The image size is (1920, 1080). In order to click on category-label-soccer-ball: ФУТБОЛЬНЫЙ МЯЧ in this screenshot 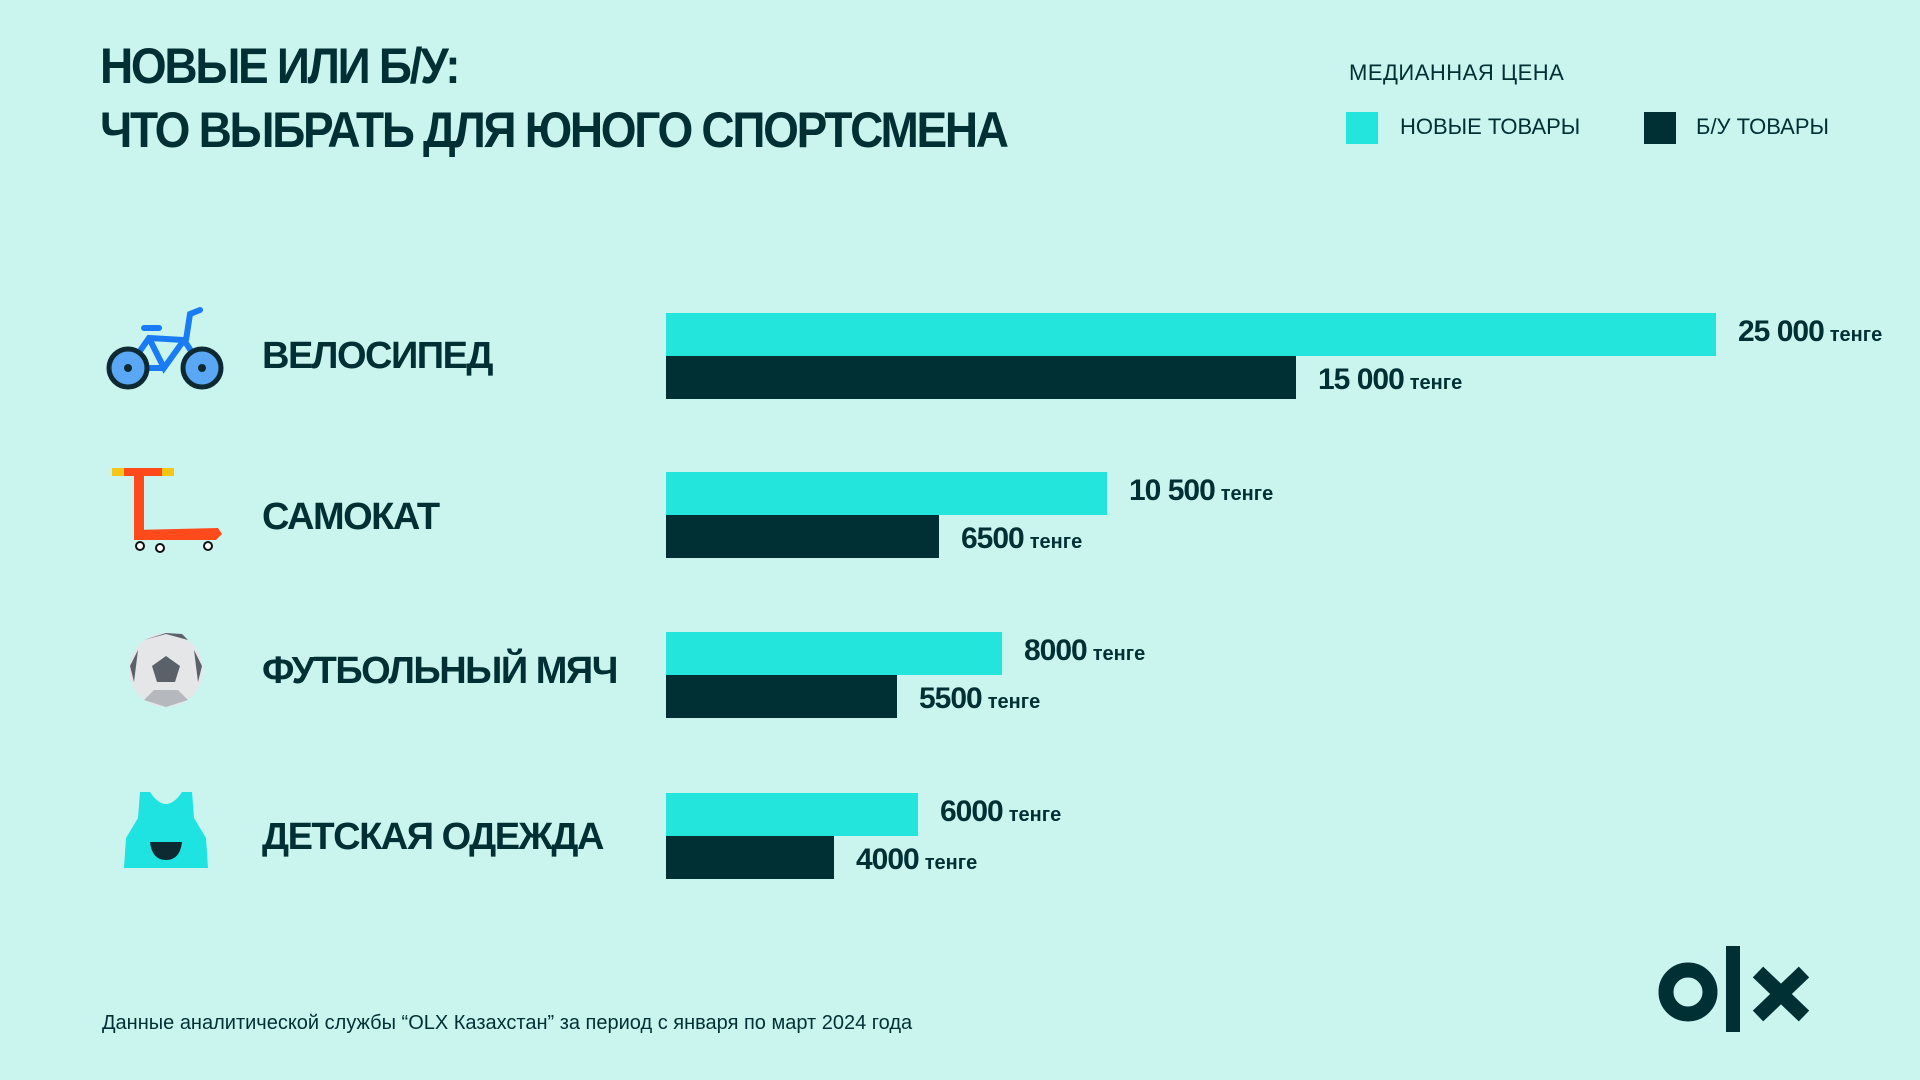, I will do `click(440, 671)`.